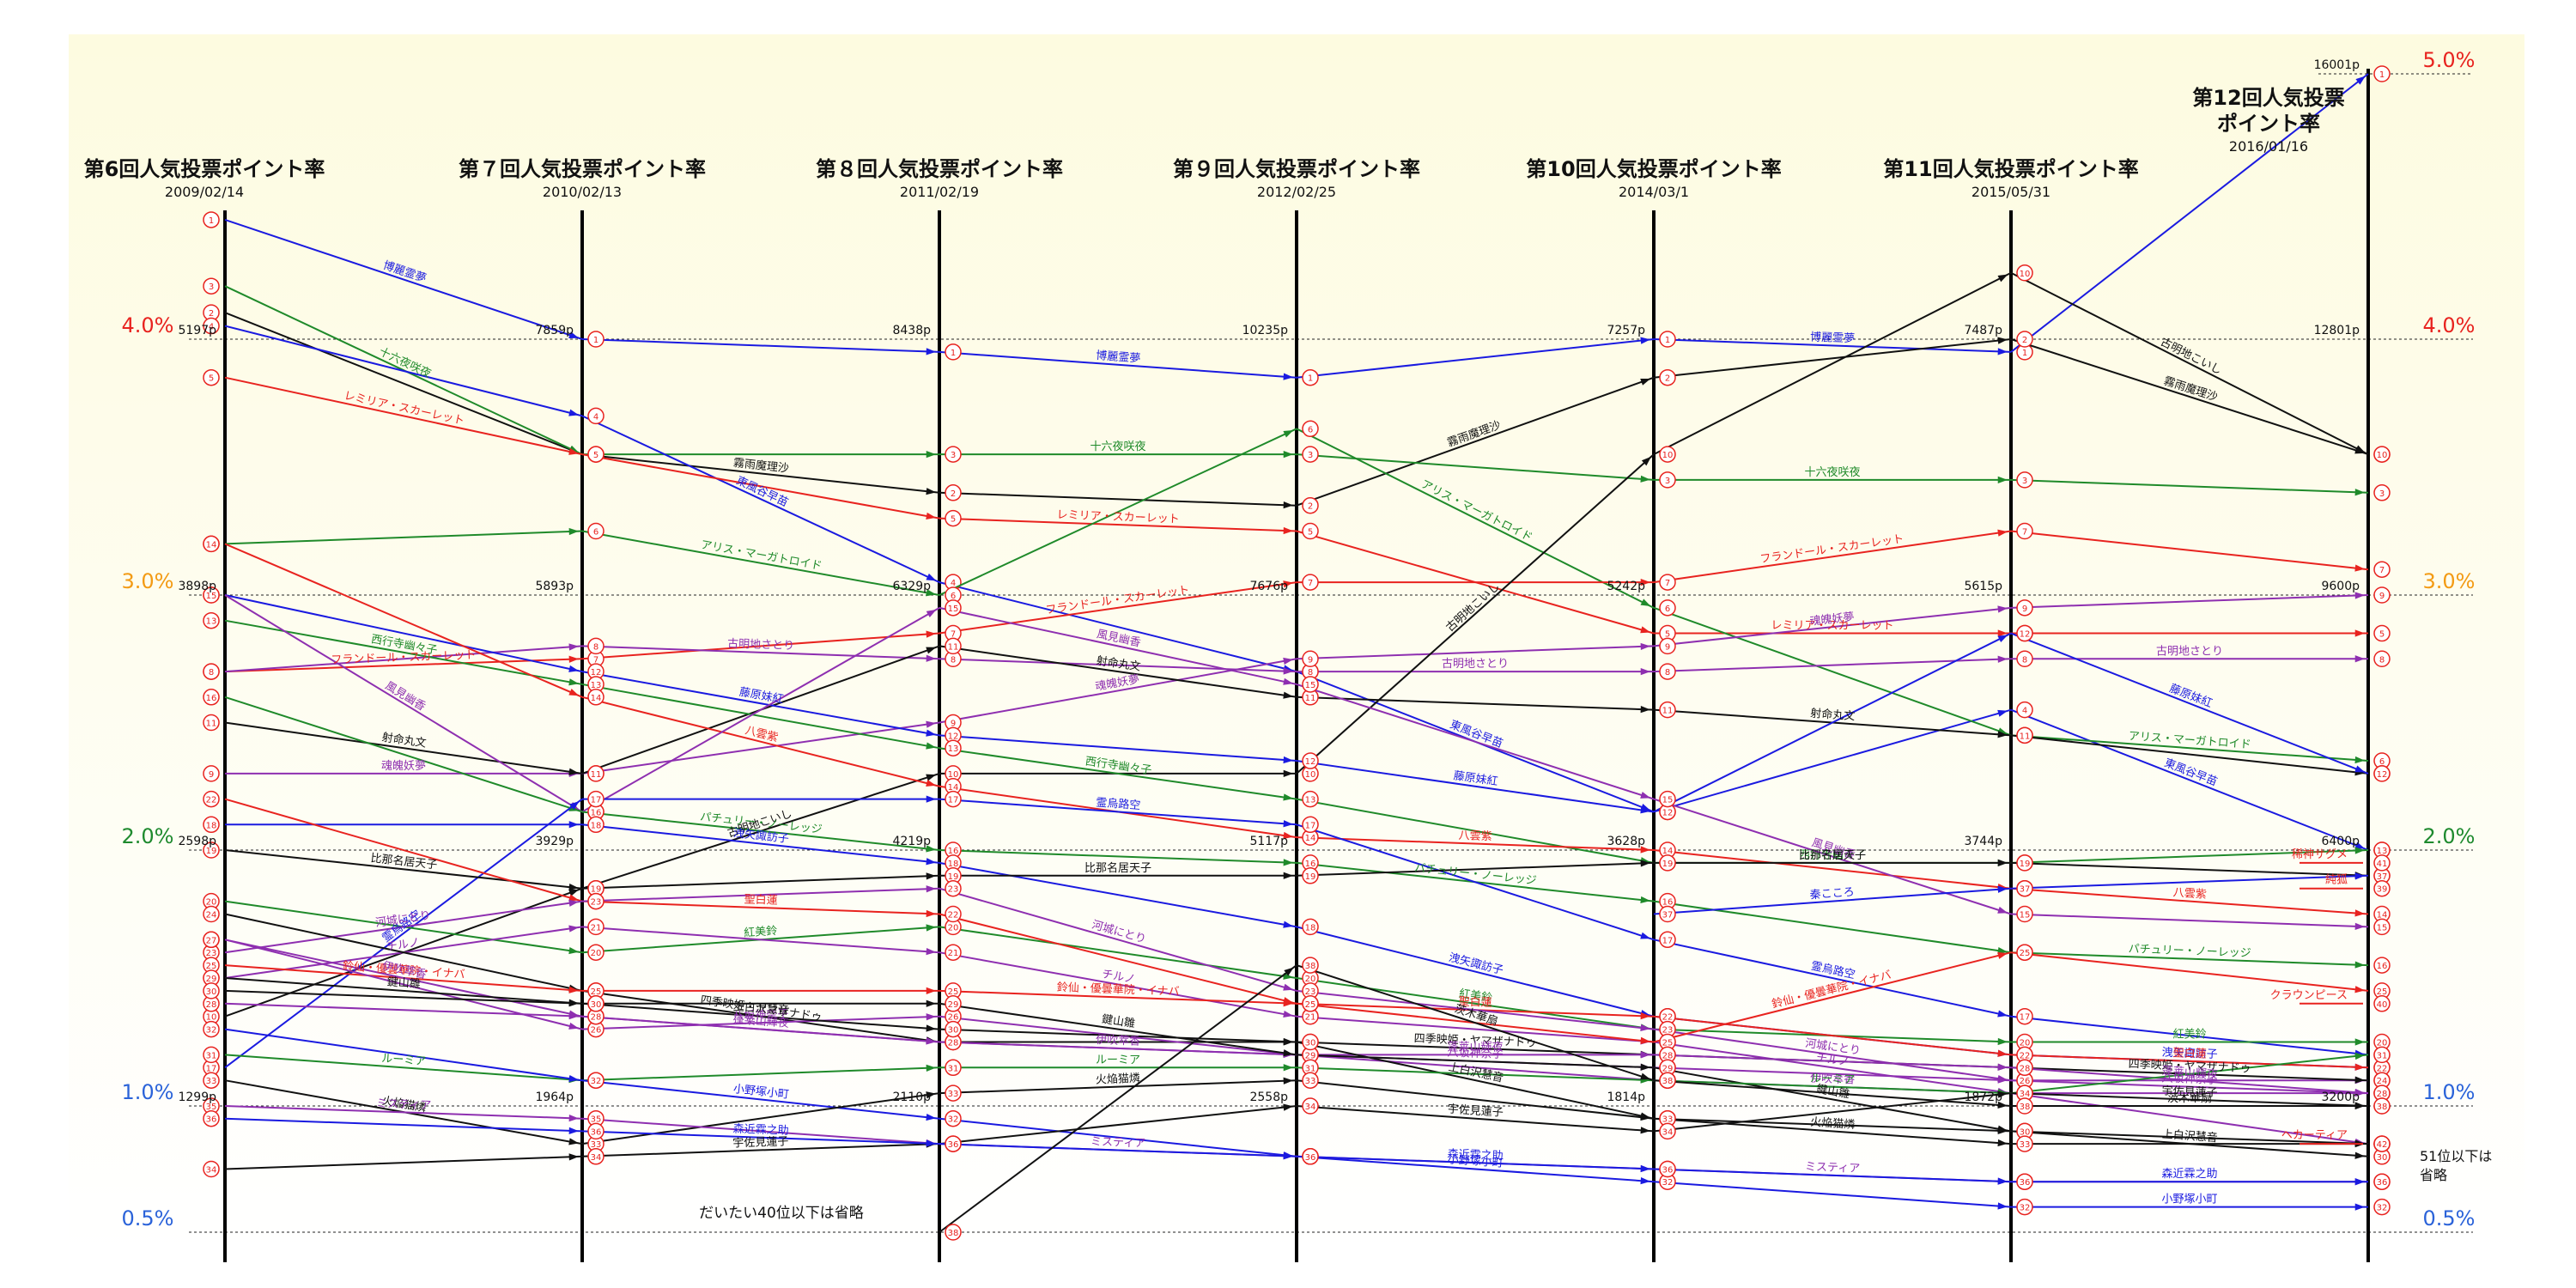 The image size is (2576, 1288). What do you see at coordinates (1118, 1041) in the screenshot?
I see `series-name-label: 伊吹萃香` at bounding box center [1118, 1041].